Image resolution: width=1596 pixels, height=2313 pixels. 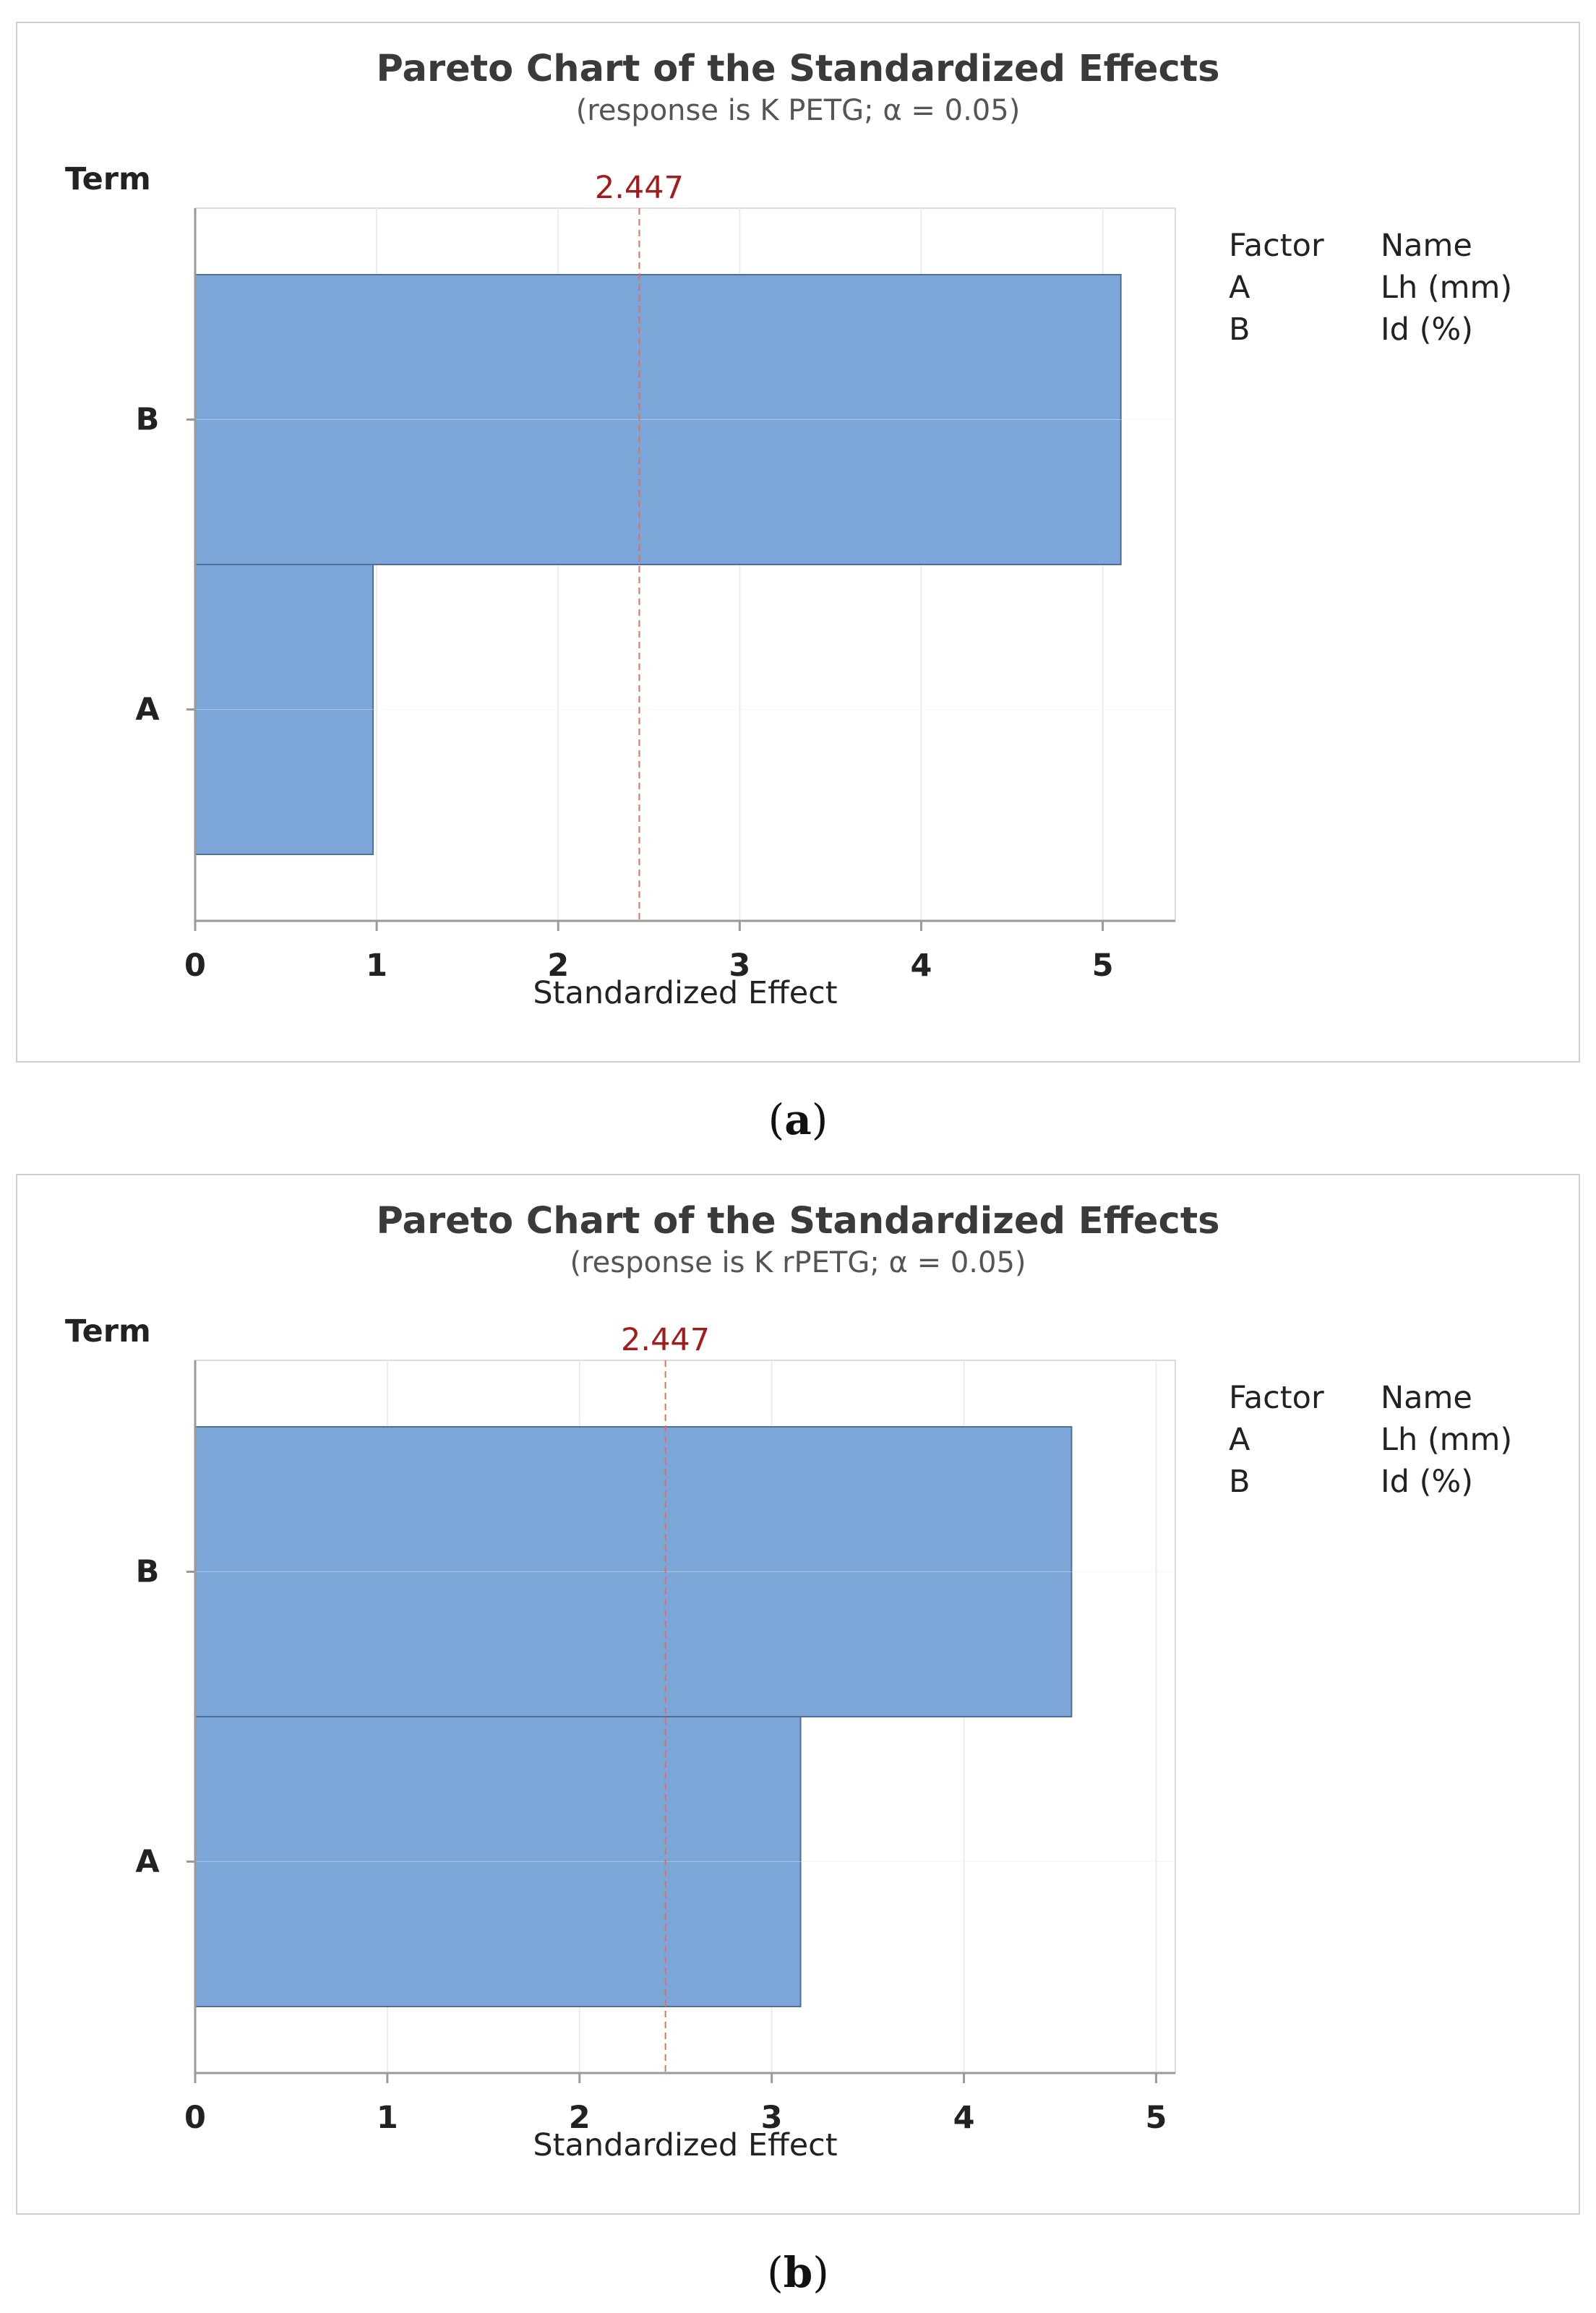 What do you see at coordinates (798, 1262) in the screenshot?
I see `chart-subtitle: (response is K rPETG; α = 0.05)` at bounding box center [798, 1262].